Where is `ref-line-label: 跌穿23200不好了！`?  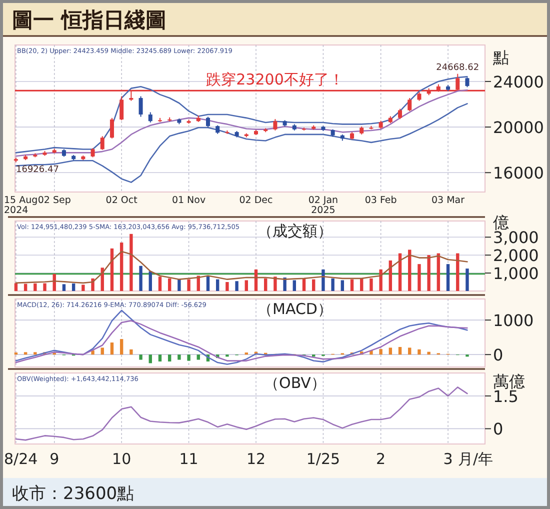
ref-line-label: 跌穿23200不好了！ is located at coordinates (275, 79).